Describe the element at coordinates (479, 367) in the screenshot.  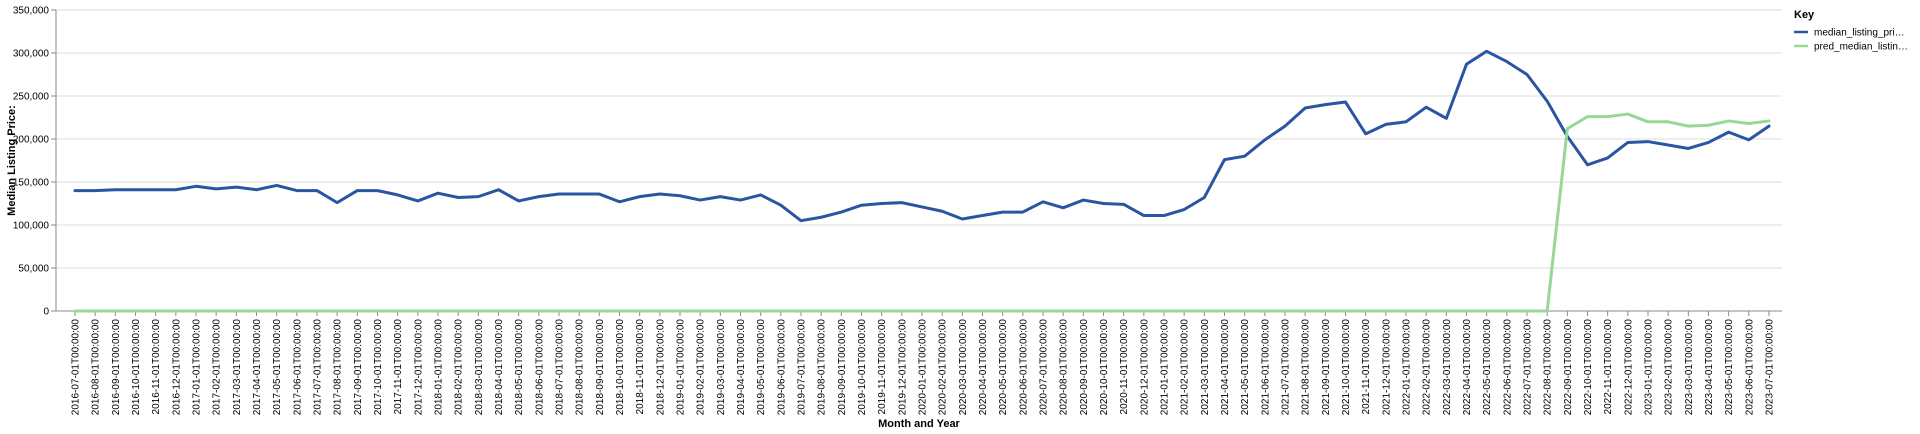
I see `x-tick-label: 2018-03-01T00:00:00` at that location.